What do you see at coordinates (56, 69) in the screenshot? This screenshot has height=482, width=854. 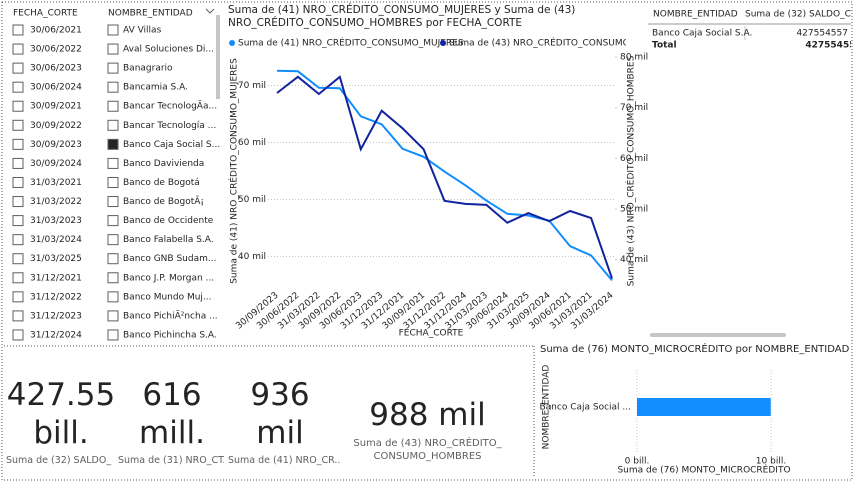 I see `slicer-item: 30/06/2023` at bounding box center [56, 69].